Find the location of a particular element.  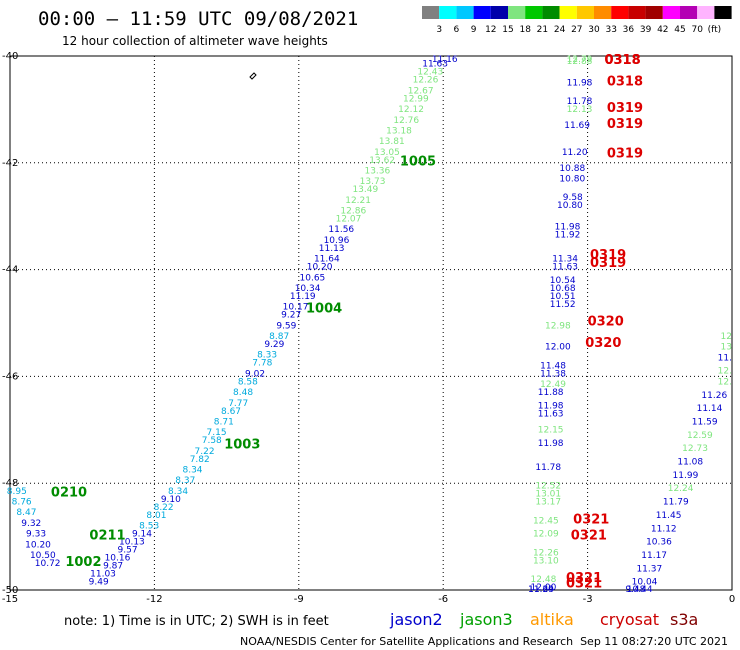

wave-height-label: 12.12 is located at coordinates (411, 110).